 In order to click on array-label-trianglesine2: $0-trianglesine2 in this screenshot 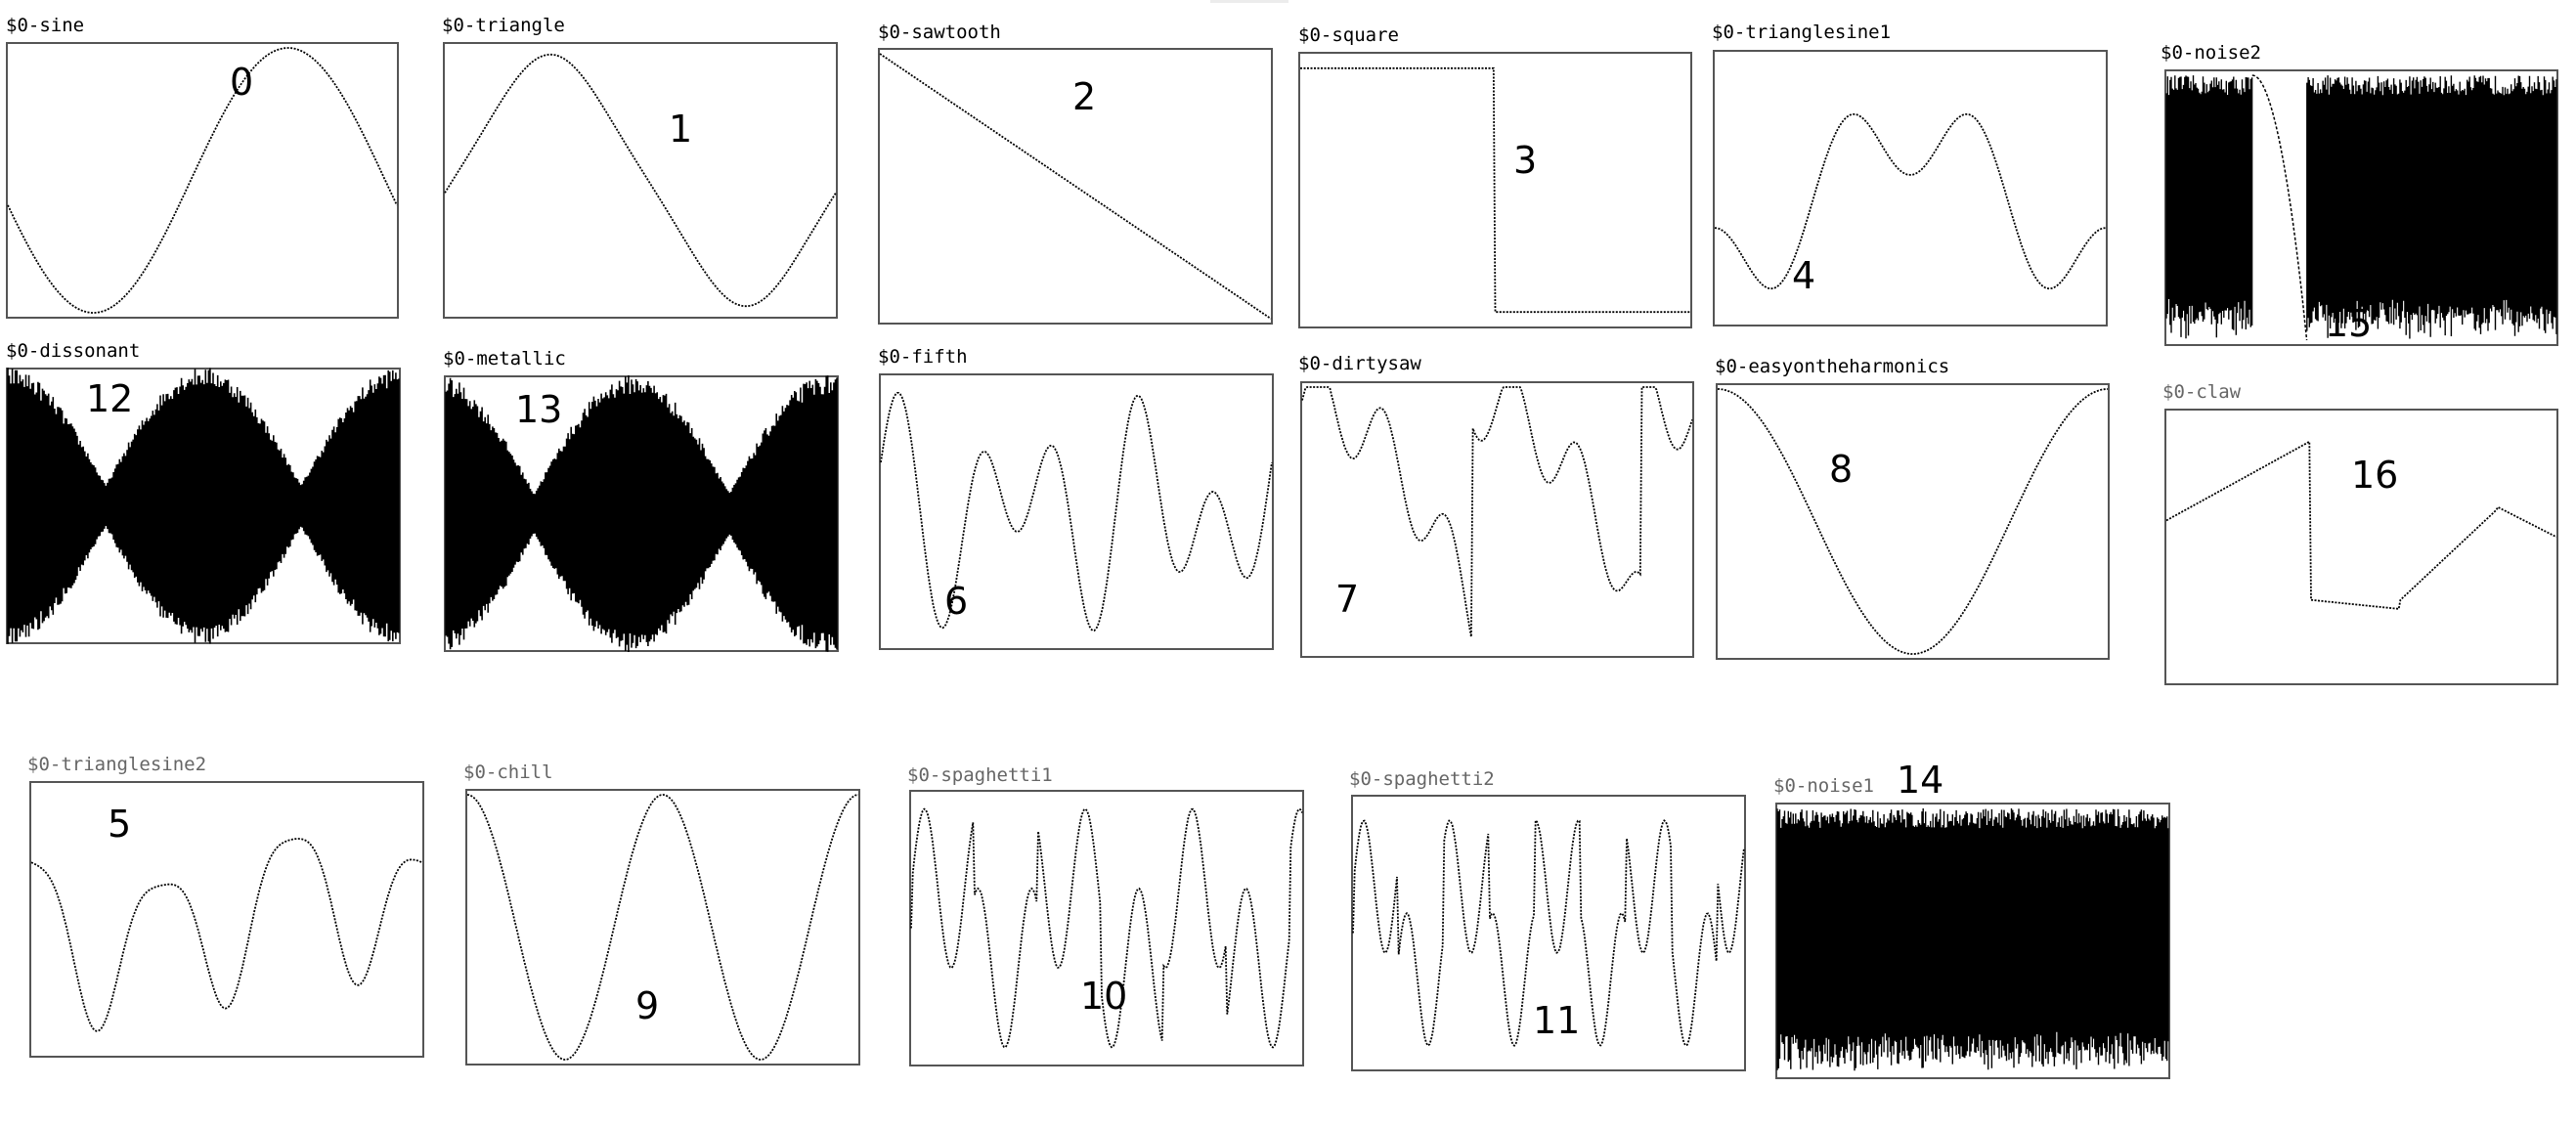, I will do `click(117, 764)`.